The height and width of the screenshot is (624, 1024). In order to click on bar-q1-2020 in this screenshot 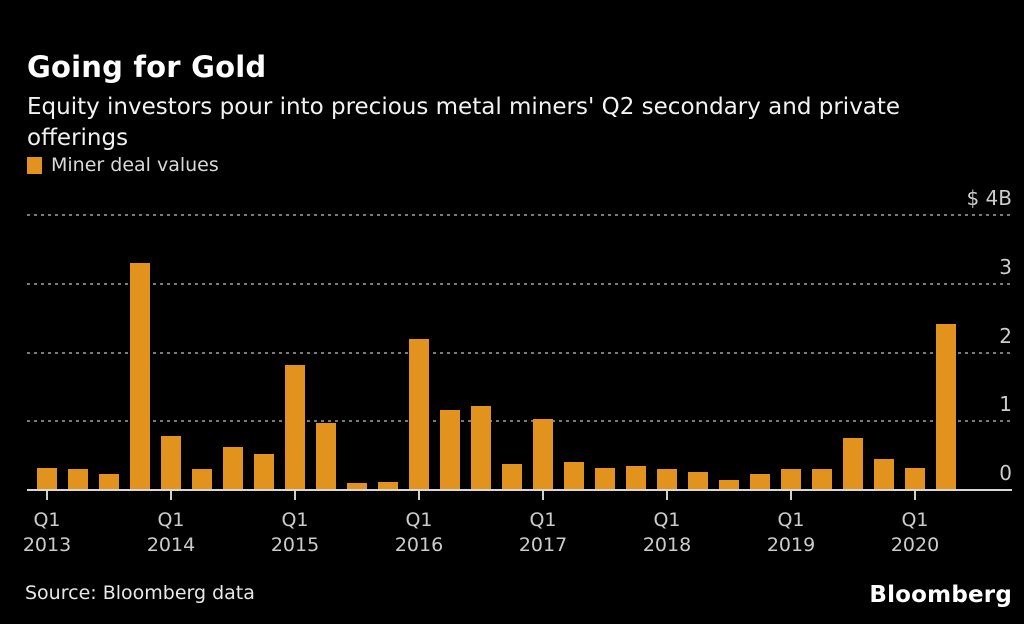, I will do `click(915, 479)`.